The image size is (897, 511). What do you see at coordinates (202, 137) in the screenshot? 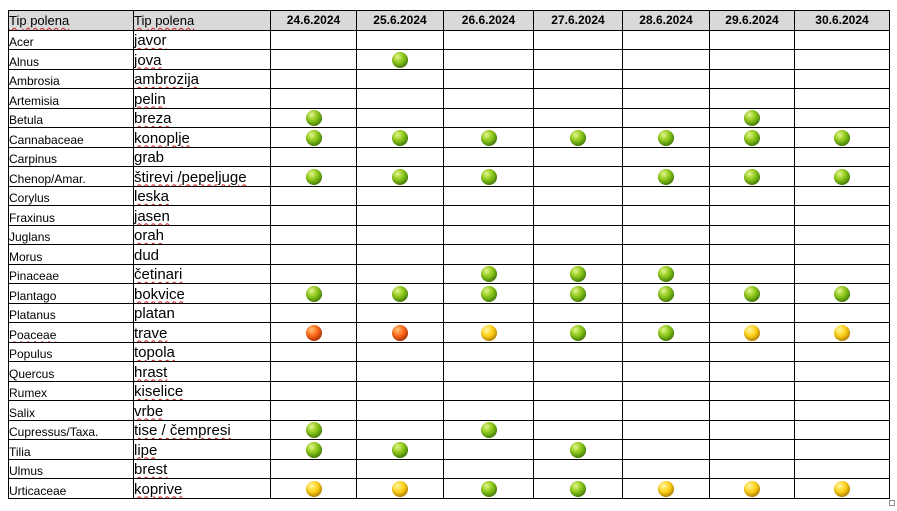
I see `pollen-local-name: konoplje` at bounding box center [202, 137].